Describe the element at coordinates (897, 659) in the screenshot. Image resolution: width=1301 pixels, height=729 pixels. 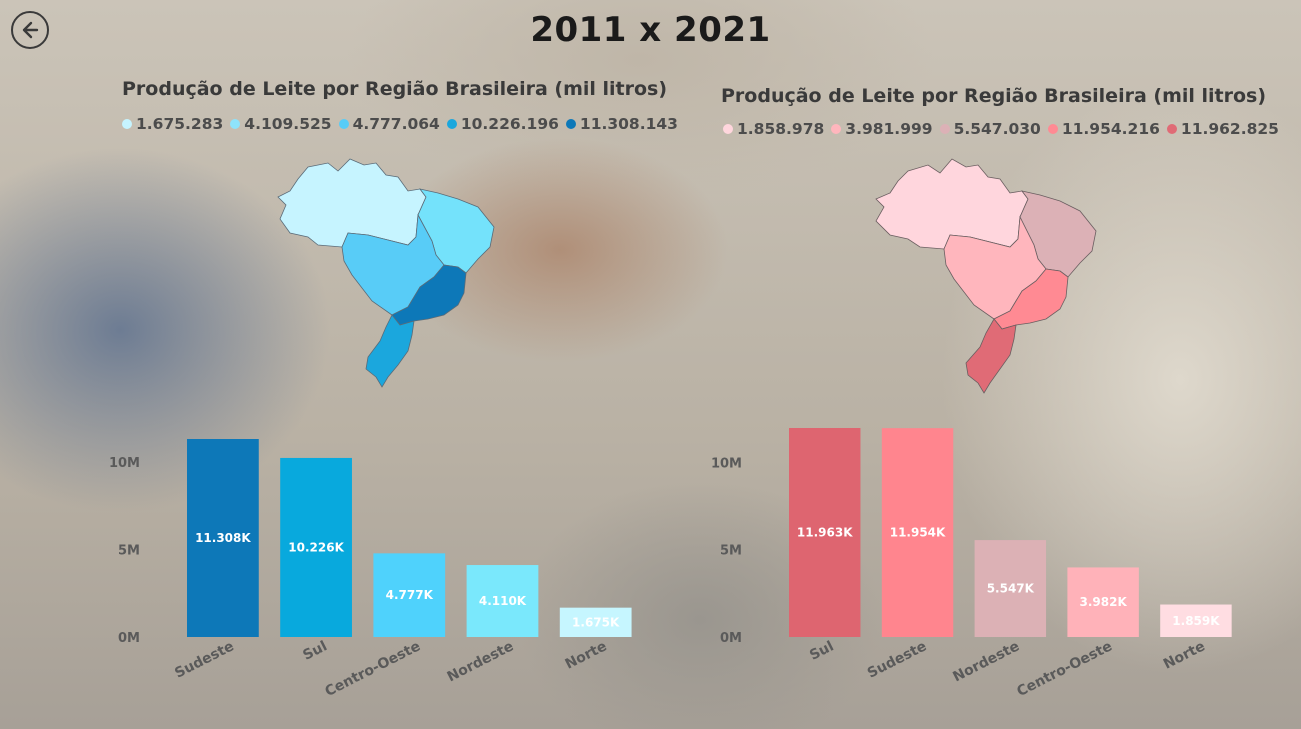
I see `category-label: Sudeste` at that location.